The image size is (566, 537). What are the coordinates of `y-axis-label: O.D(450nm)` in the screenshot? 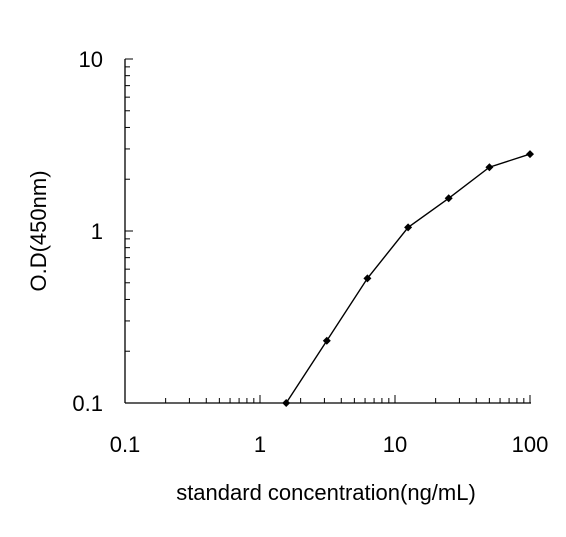 It's located at (38, 230).